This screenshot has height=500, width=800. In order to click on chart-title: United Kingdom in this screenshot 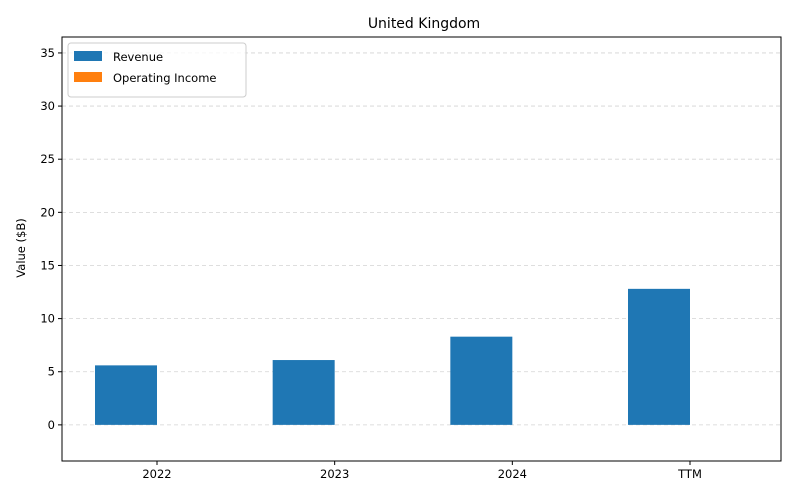, I will do `click(424, 24)`.